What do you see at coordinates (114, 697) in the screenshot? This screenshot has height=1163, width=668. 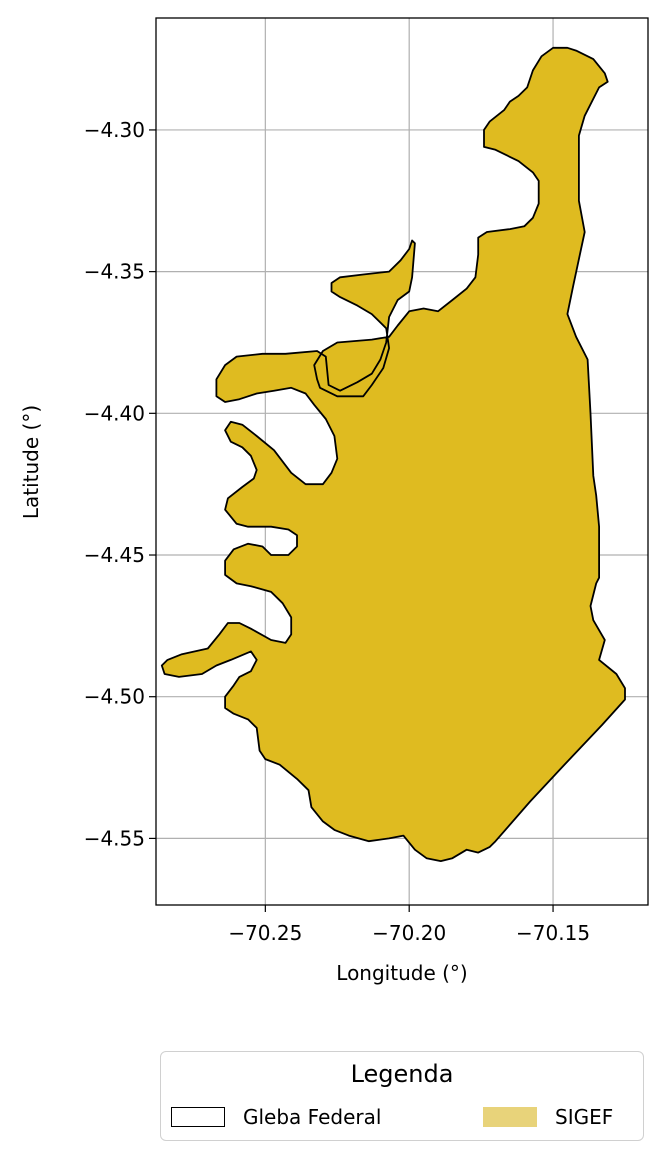 I see `y-tick-label: −4.50` at bounding box center [114, 697].